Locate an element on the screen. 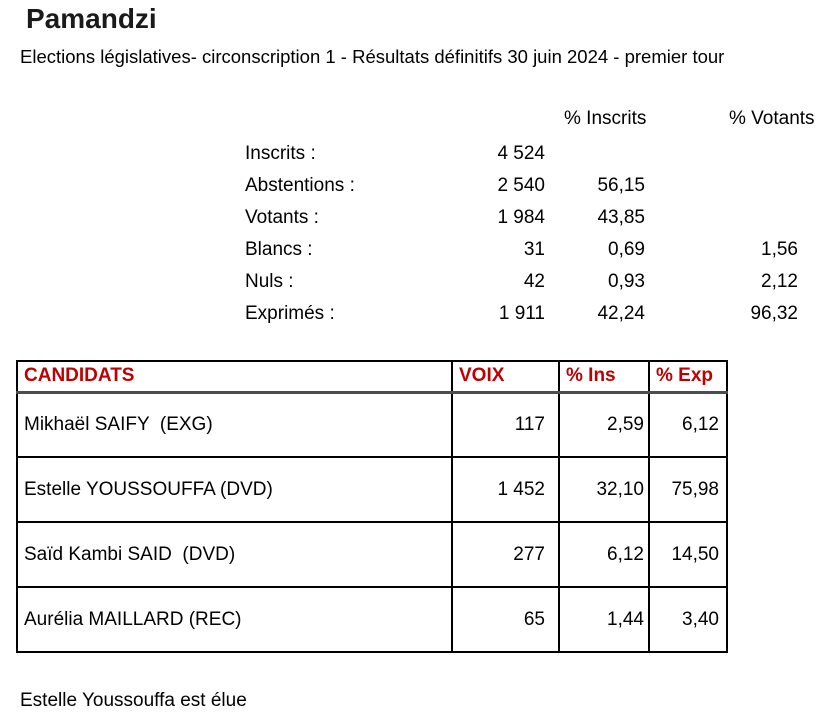  col-header-pct-ins: % Ins is located at coordinates (604, 377).